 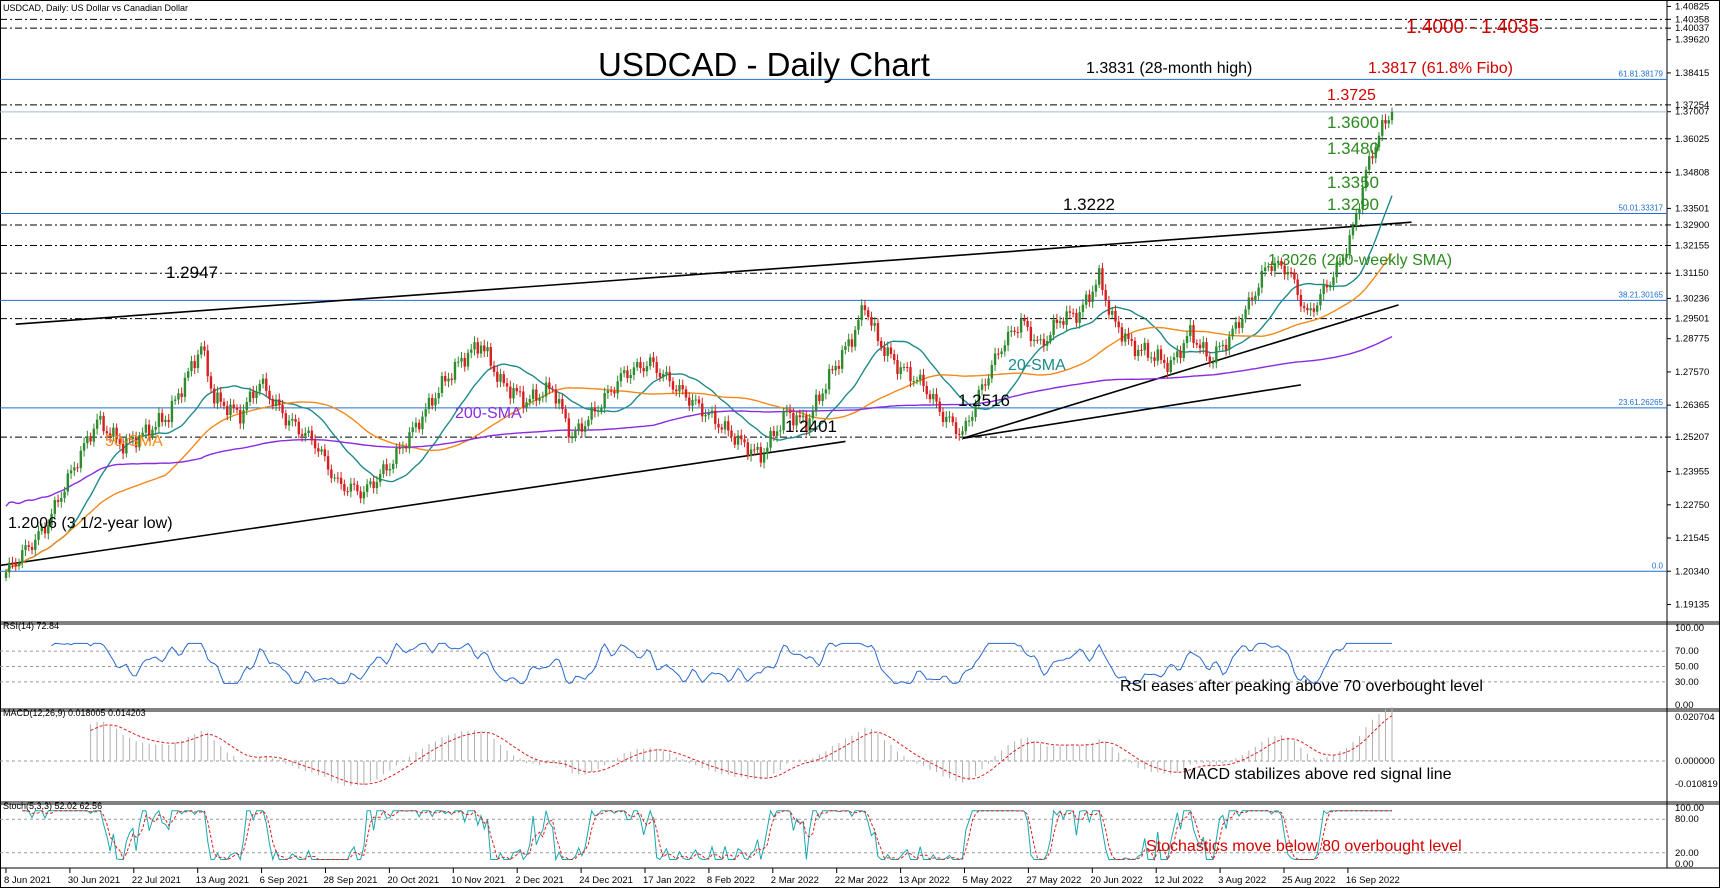 What do you see at coordinates (1695, 717) in the screenshot?
I see `macd-tick-label: 0.020704` at bounding box center [1695, 717].